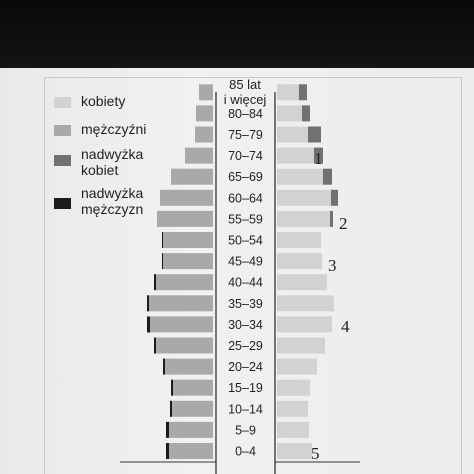 The image size is (474, 474). I want to click on legend-swatch-nadwyzka-kobiet, so click(62, 160).